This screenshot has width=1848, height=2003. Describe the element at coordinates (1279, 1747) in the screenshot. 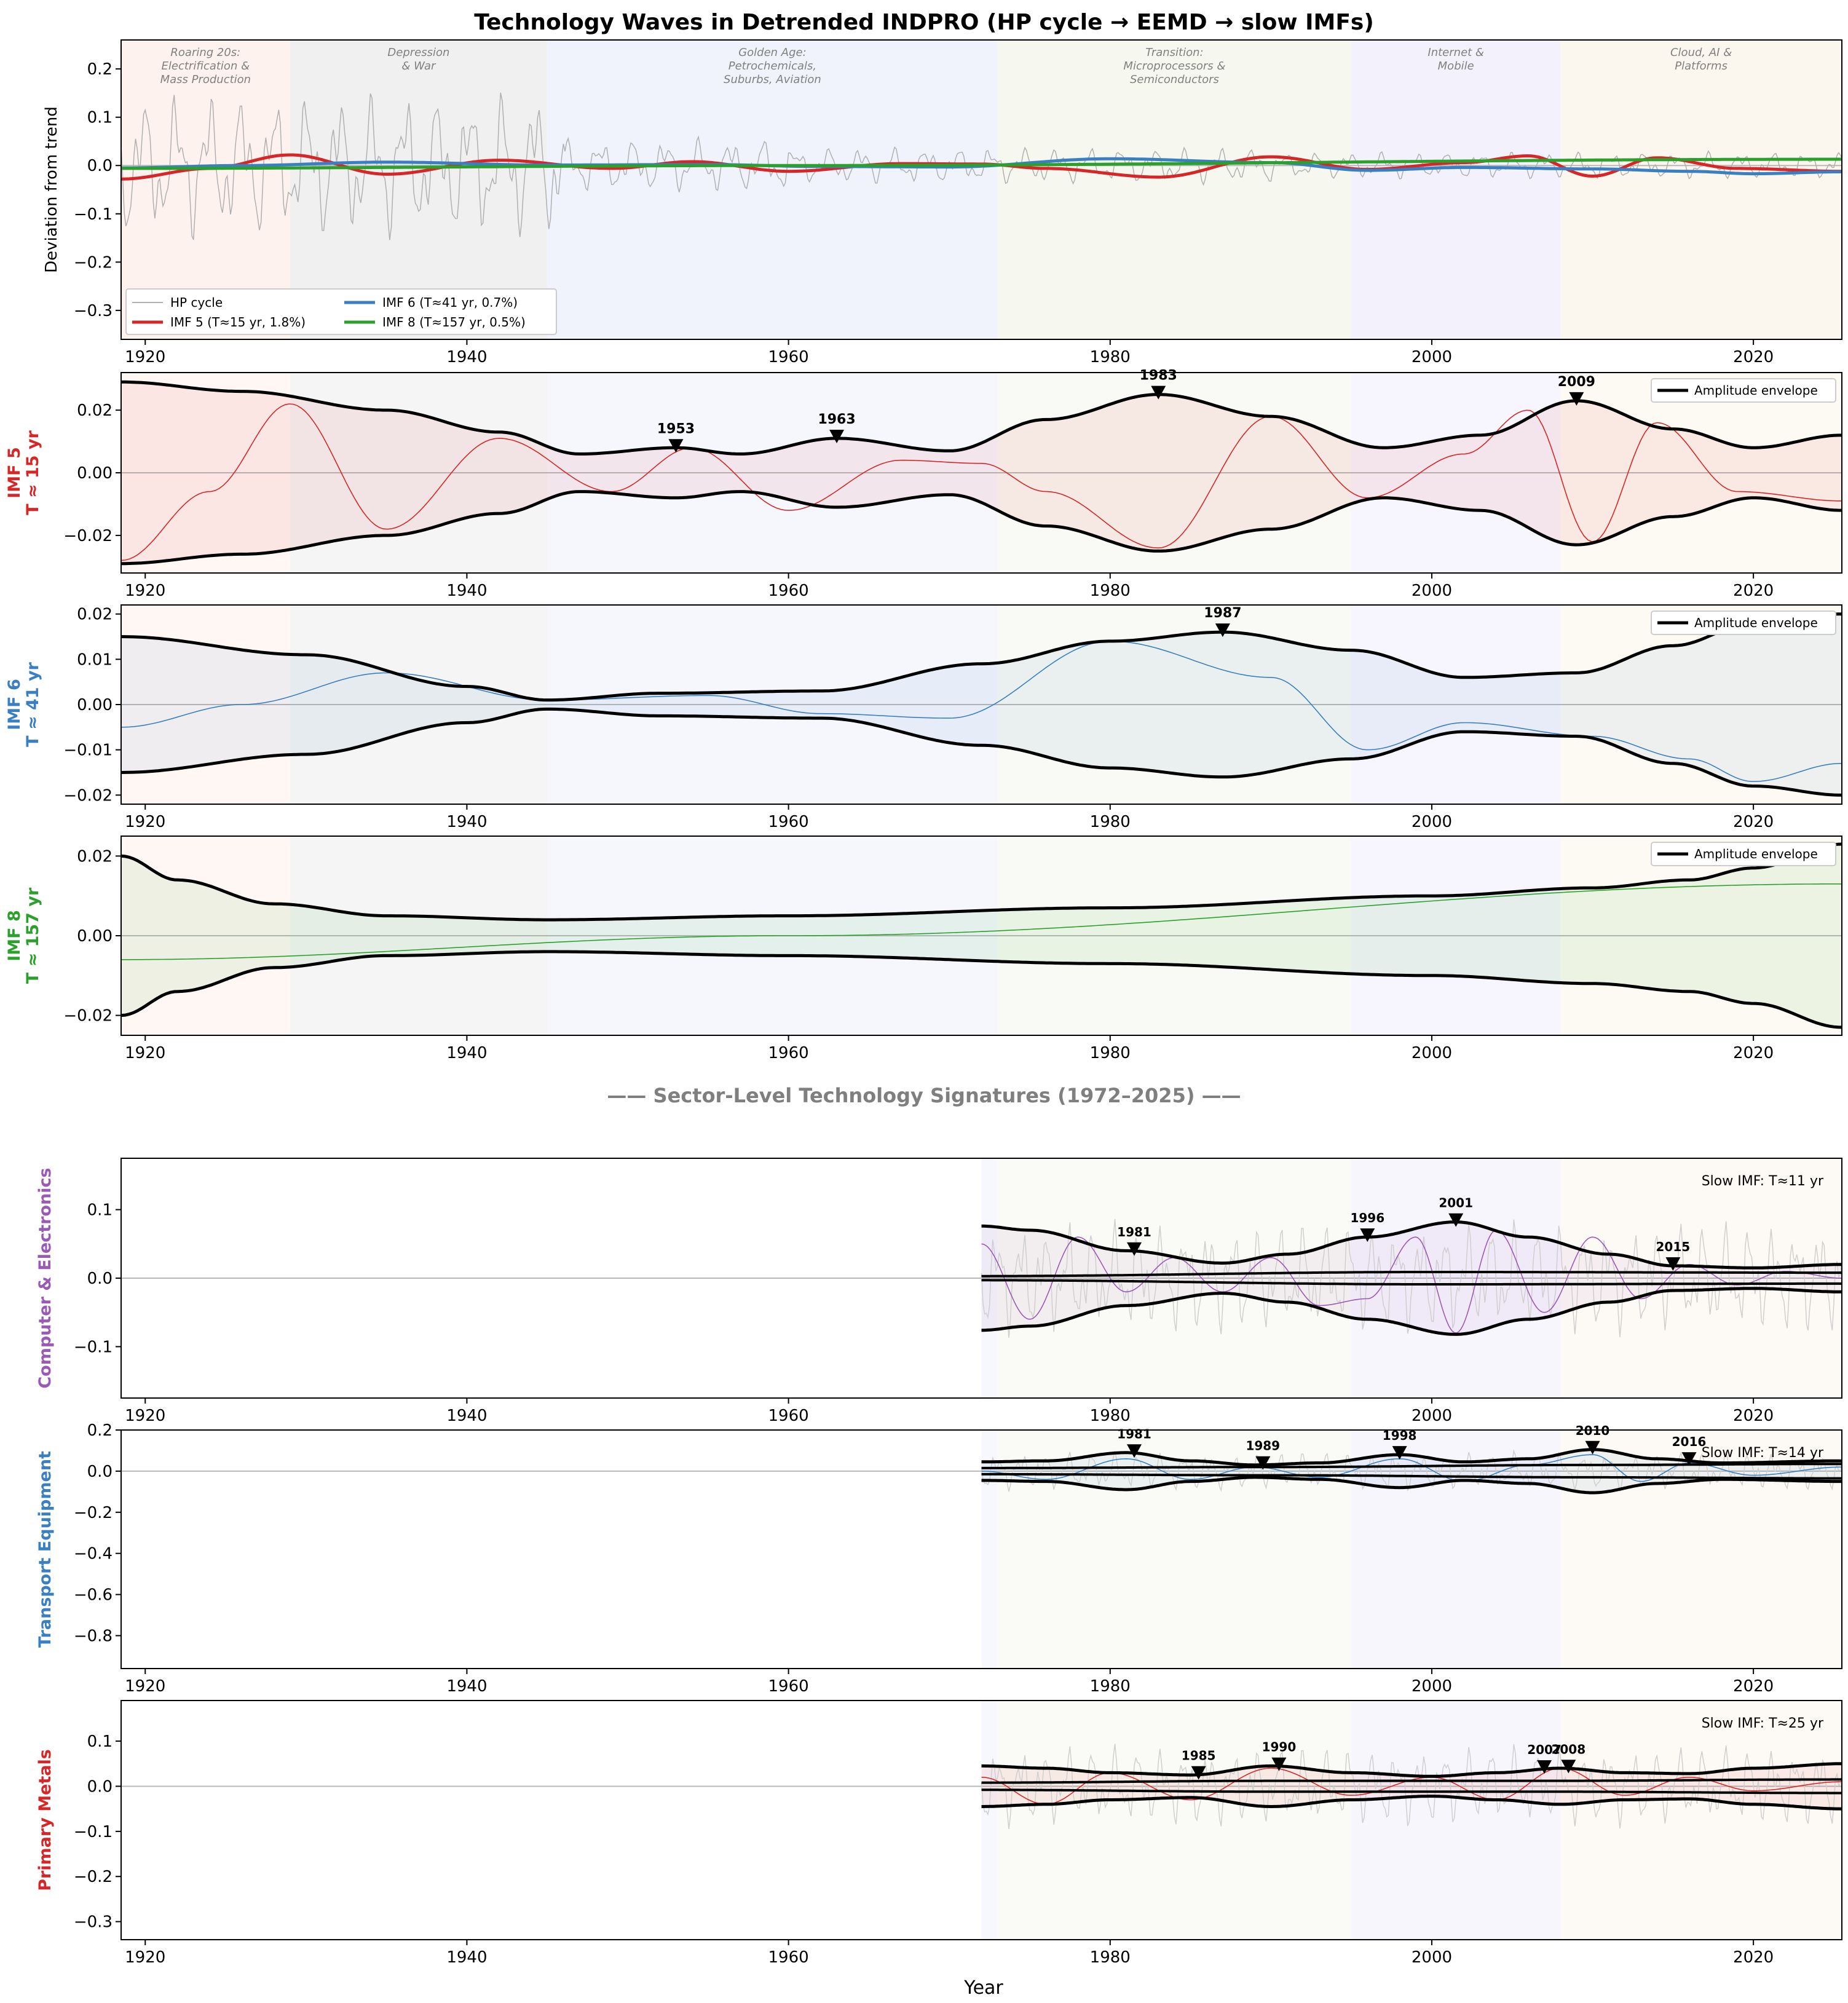

I see `peak-label: 1990` at that location.